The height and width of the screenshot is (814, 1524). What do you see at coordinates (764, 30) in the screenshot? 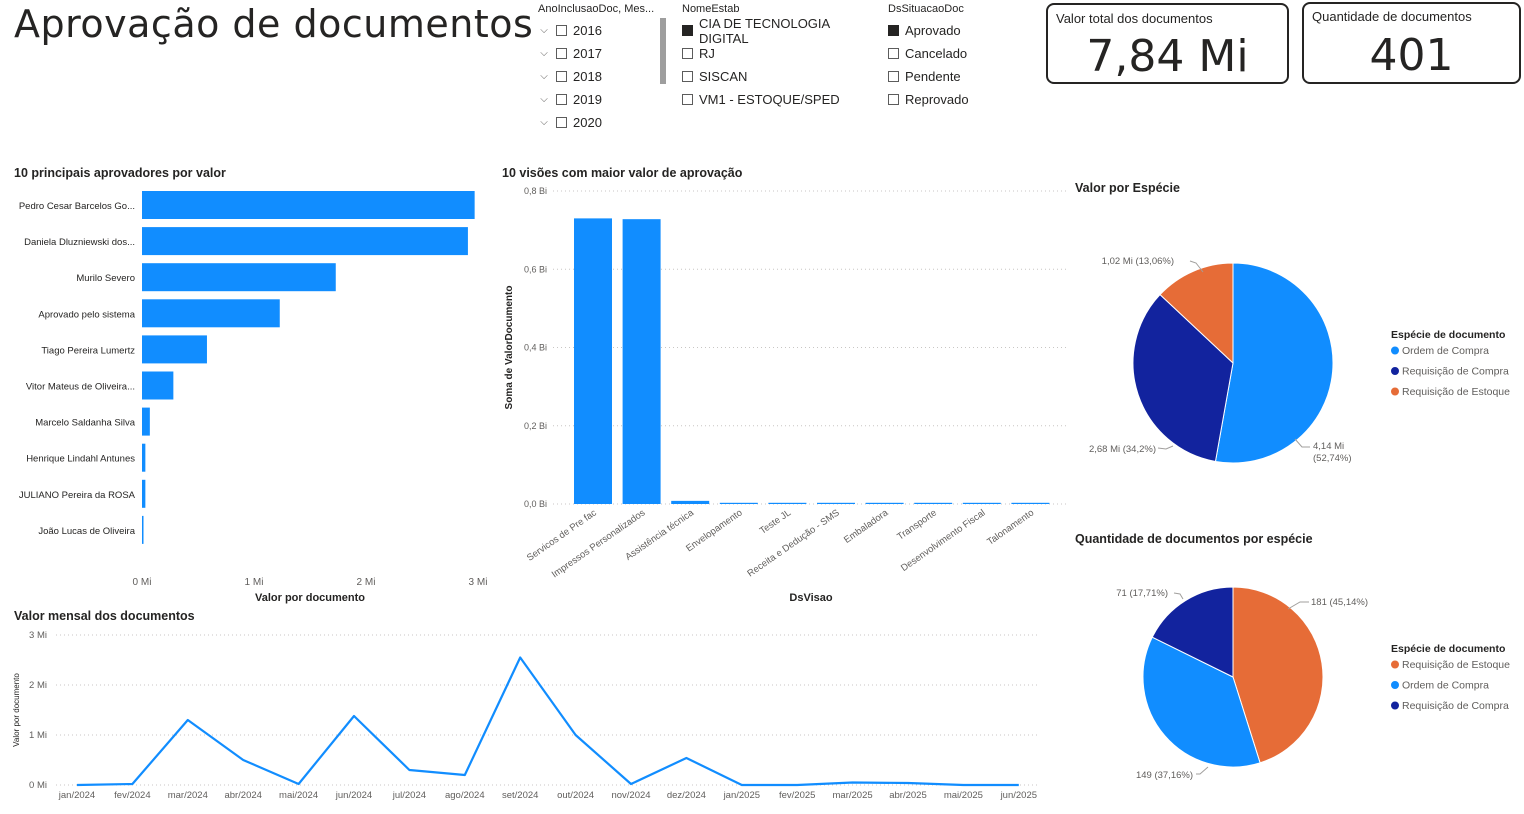
I see `estab-label: CIA DE TECNOLOGIA DIGITAL` at bounding box center [764, 30].